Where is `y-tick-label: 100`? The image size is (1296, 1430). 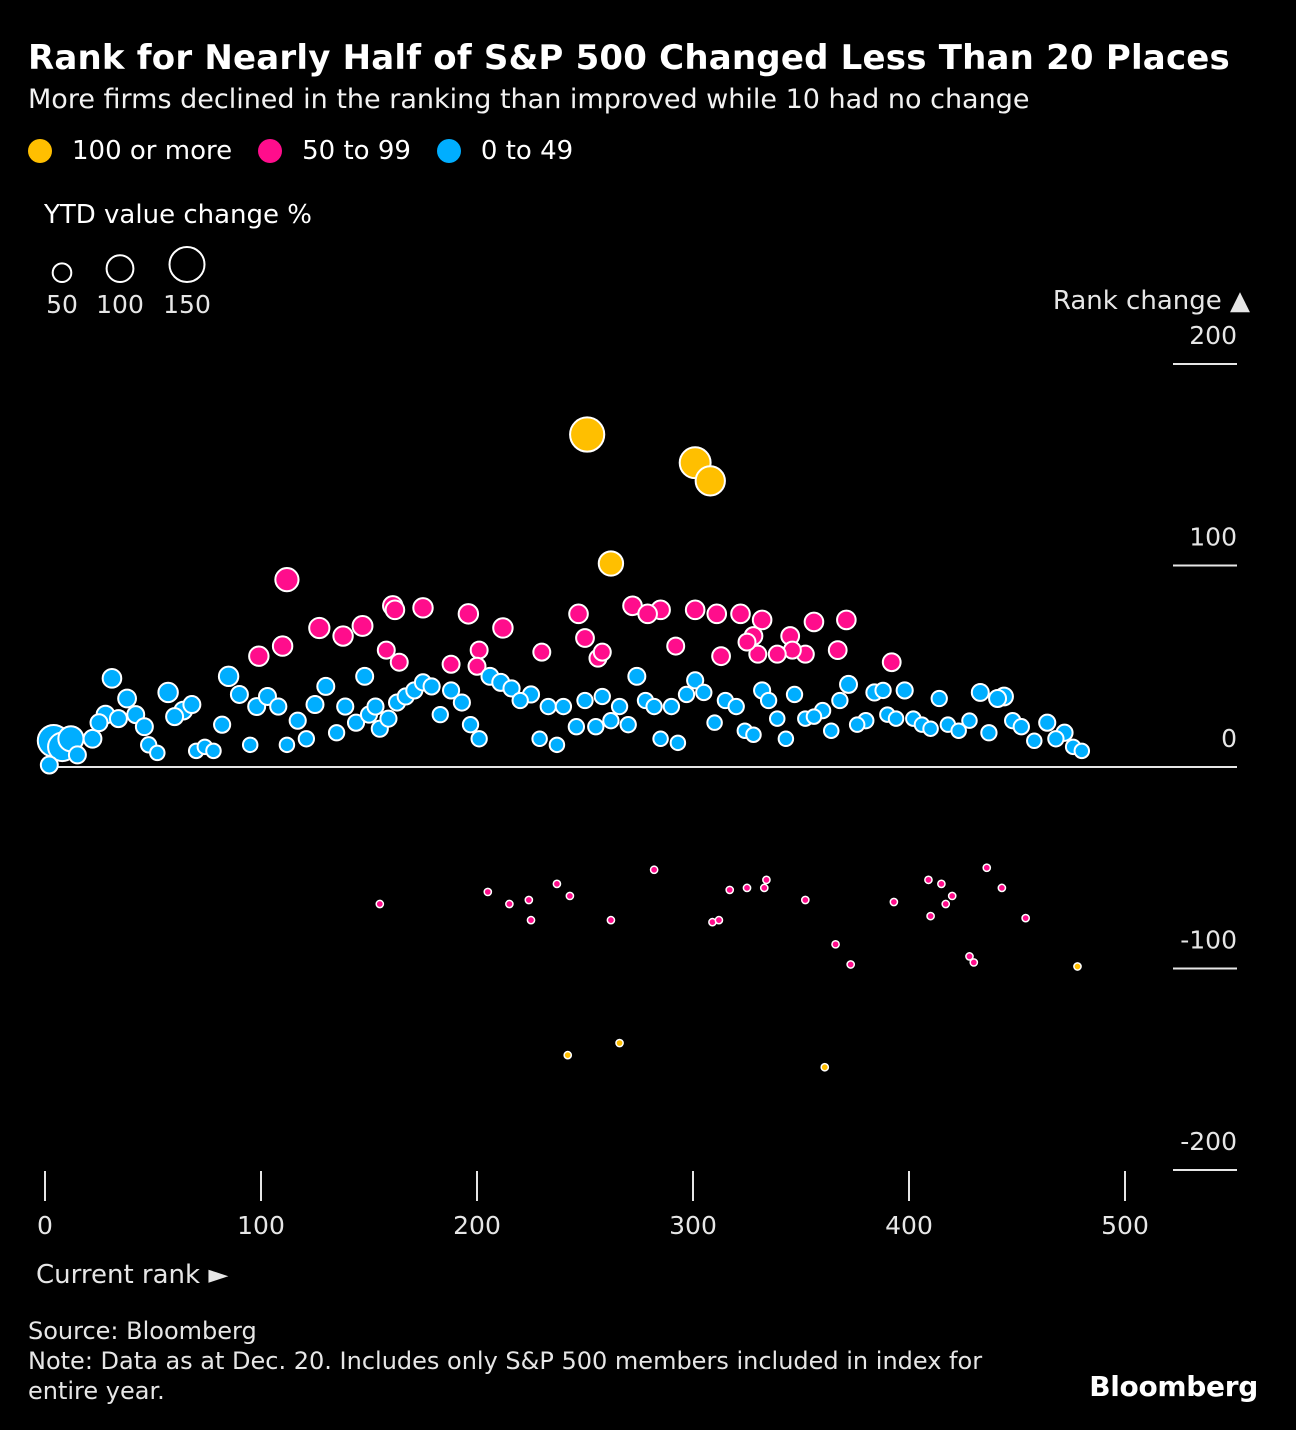 y-tick-label: 100 is located at coordinates (1213, 537).